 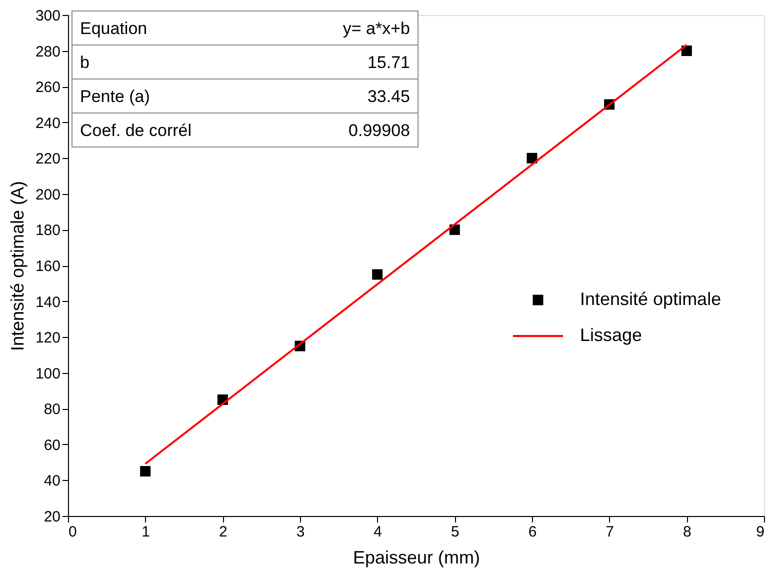 What do you see at coordinates (300, 532) in the screenshot?
I see `x-tick-label: 3` at bounding box center [300, 532].